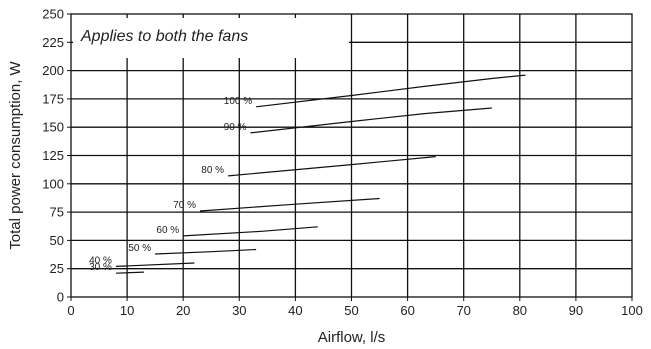 This screenshot has width=651, height=349. I want to click on y-tick-label: 150, so click(53, 127).